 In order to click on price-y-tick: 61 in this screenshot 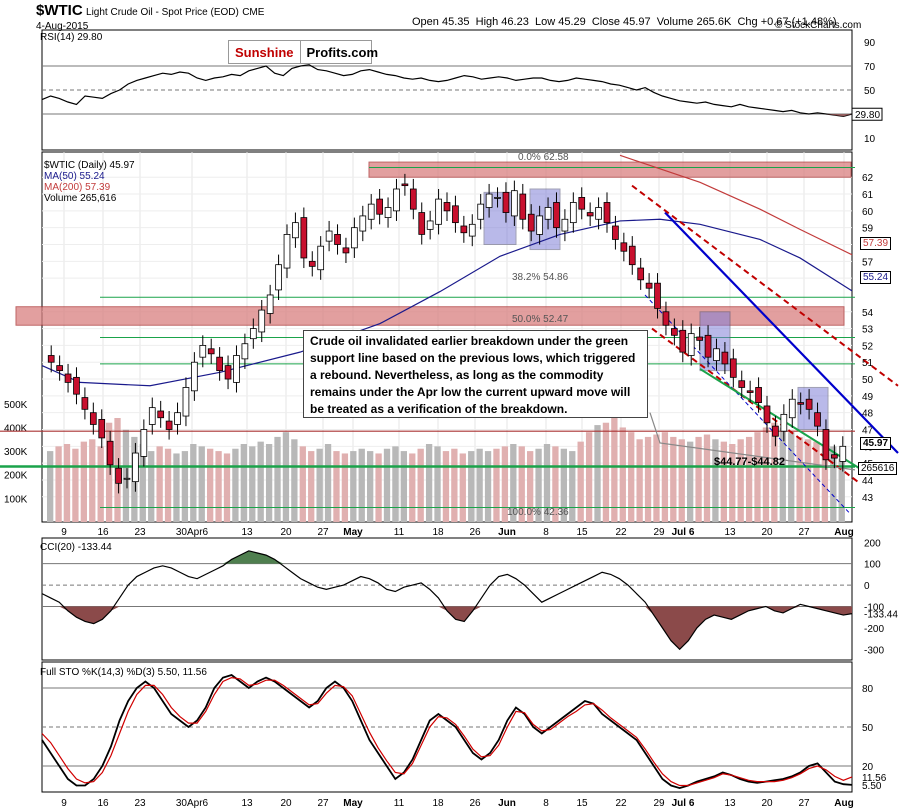, I will do `click(868, 195)`.